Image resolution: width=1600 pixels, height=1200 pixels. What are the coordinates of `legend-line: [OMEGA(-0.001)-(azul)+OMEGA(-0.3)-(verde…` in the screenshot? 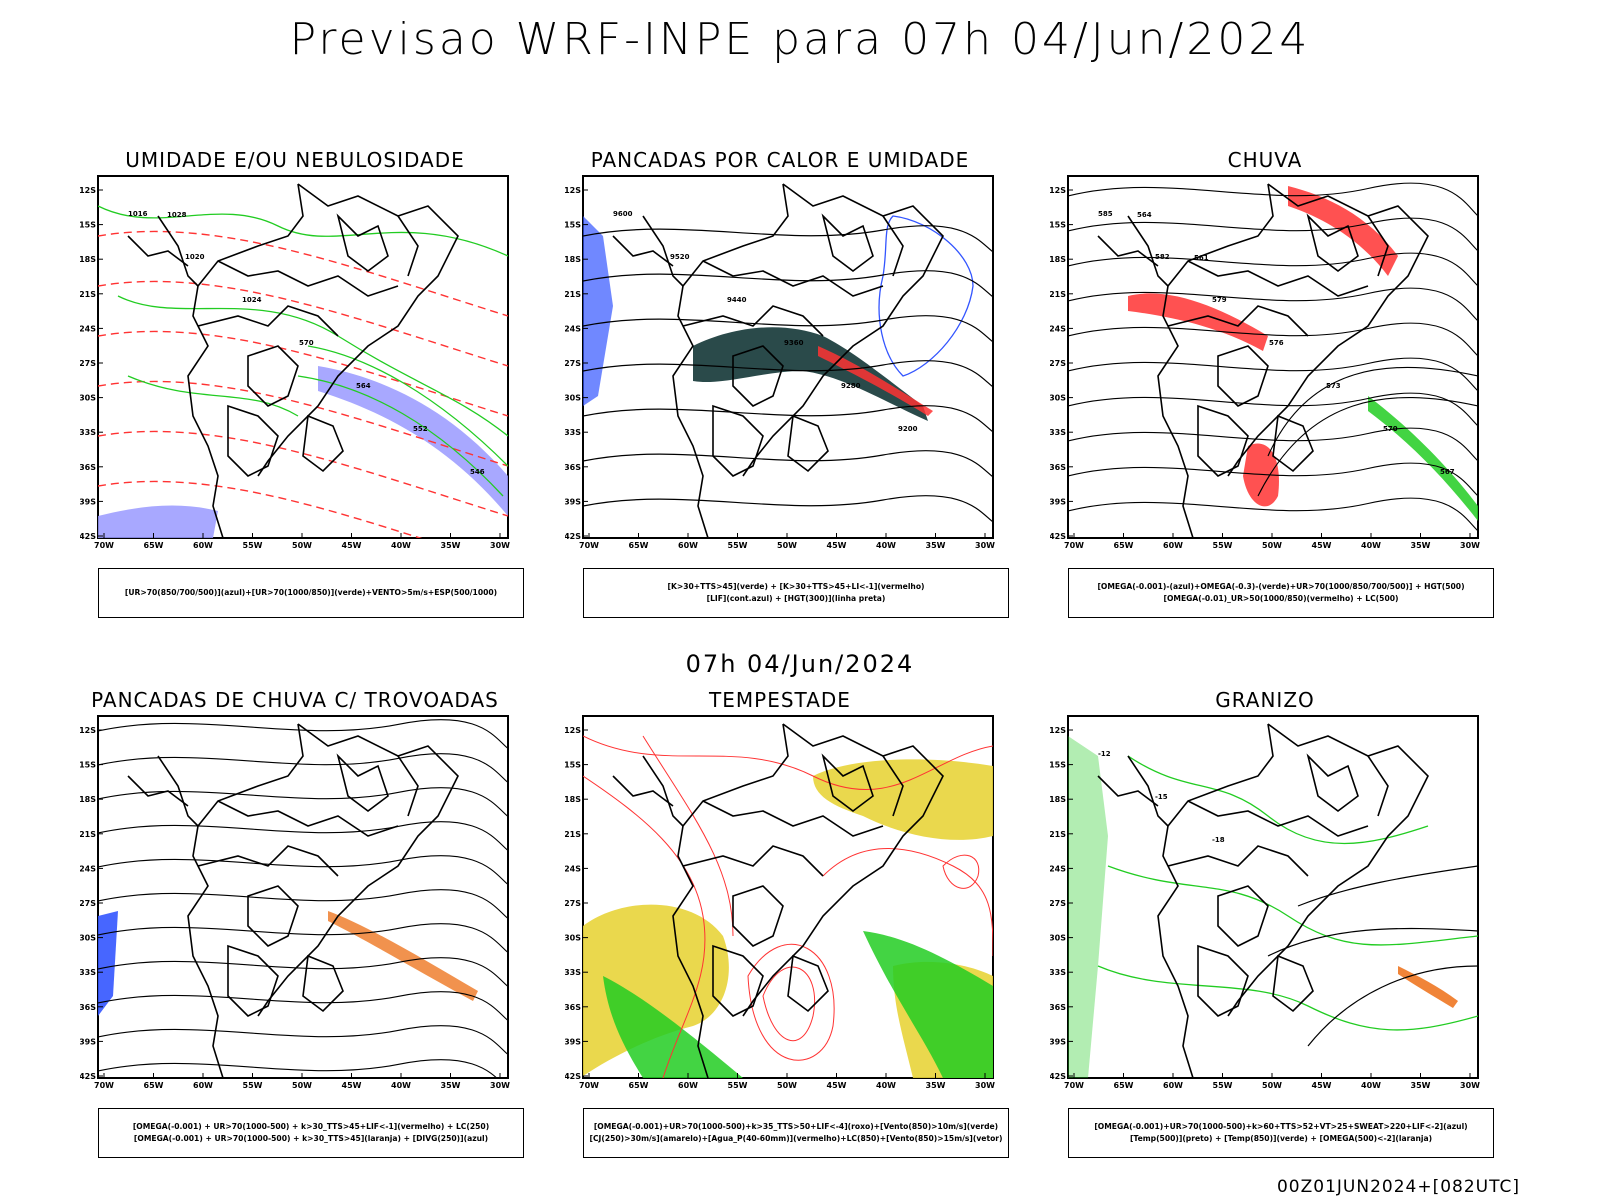 It's located at (1281, 586).